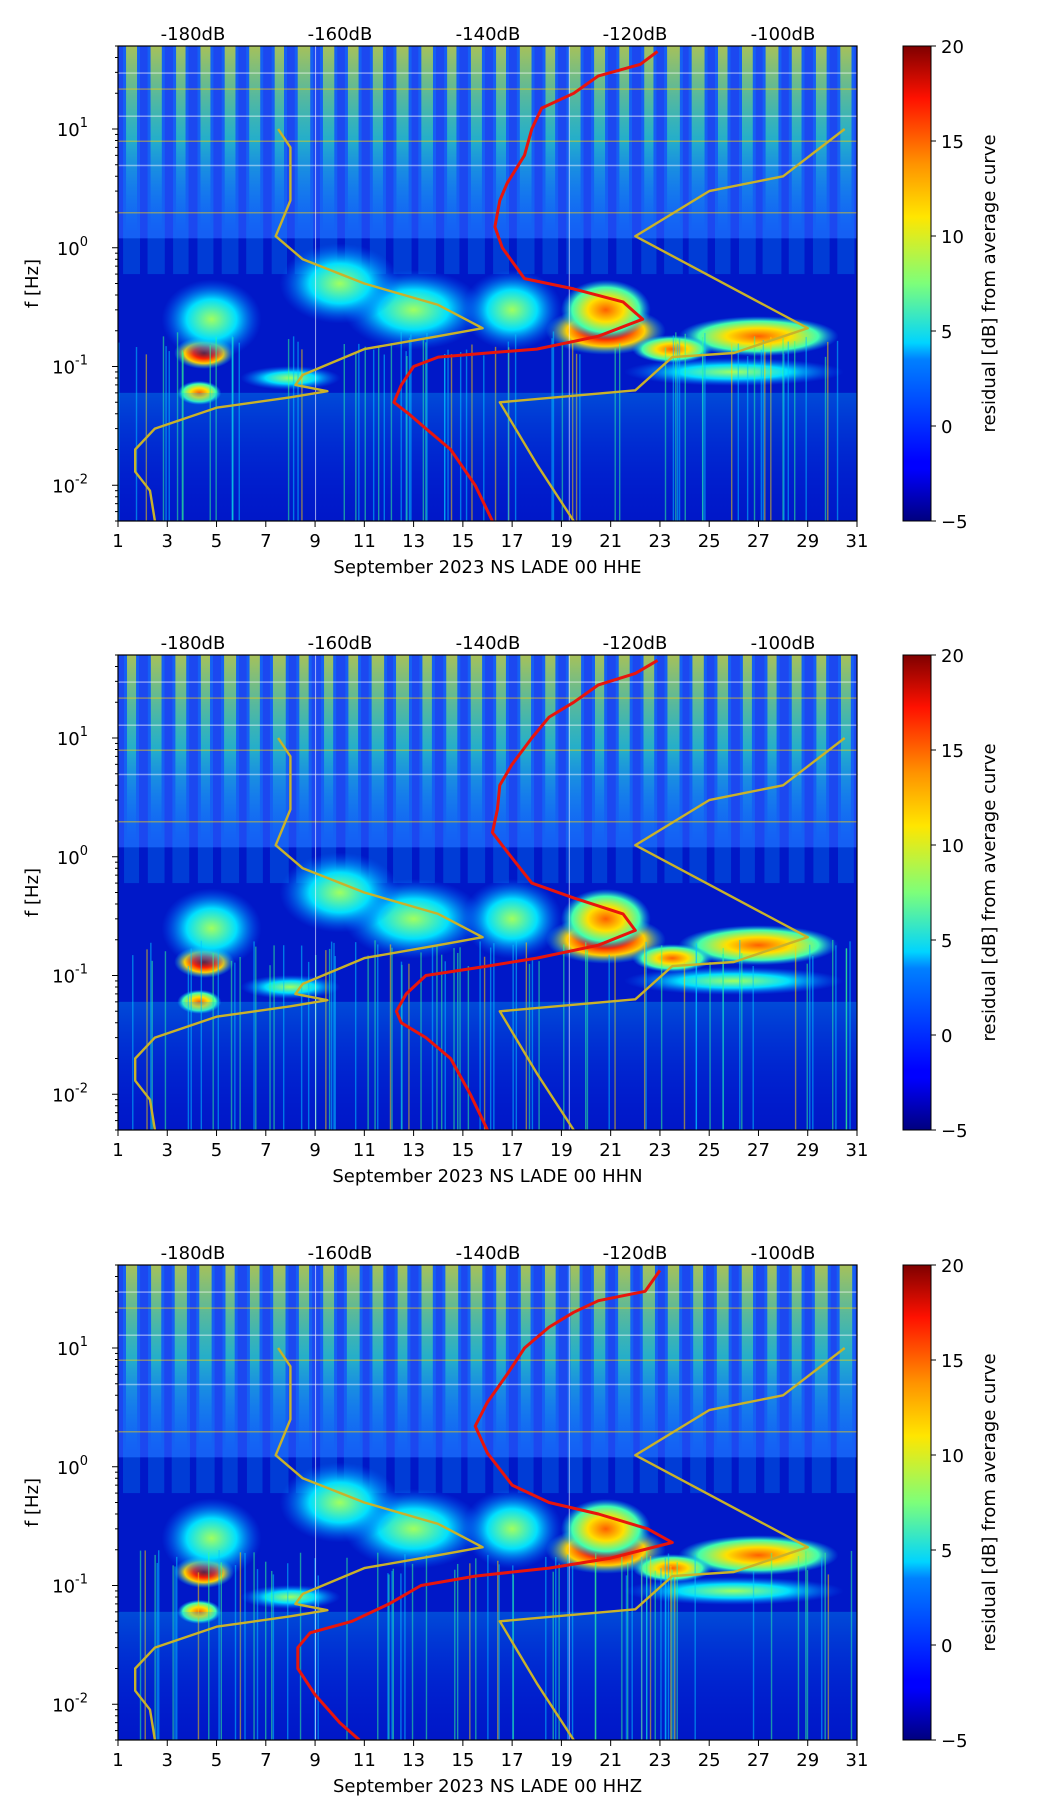  Describe the element at coordinates (952, 1361) in the screenshot. I see `colorbar-tick-label: 15` at that location.